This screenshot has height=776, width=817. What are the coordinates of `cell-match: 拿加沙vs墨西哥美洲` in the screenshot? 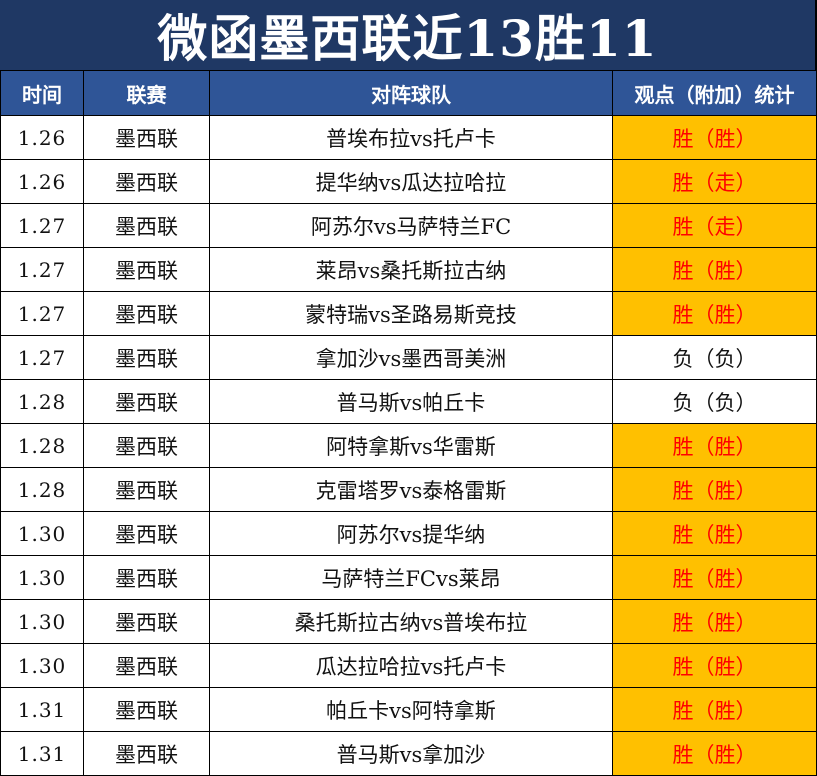 It's located at (411, 357).